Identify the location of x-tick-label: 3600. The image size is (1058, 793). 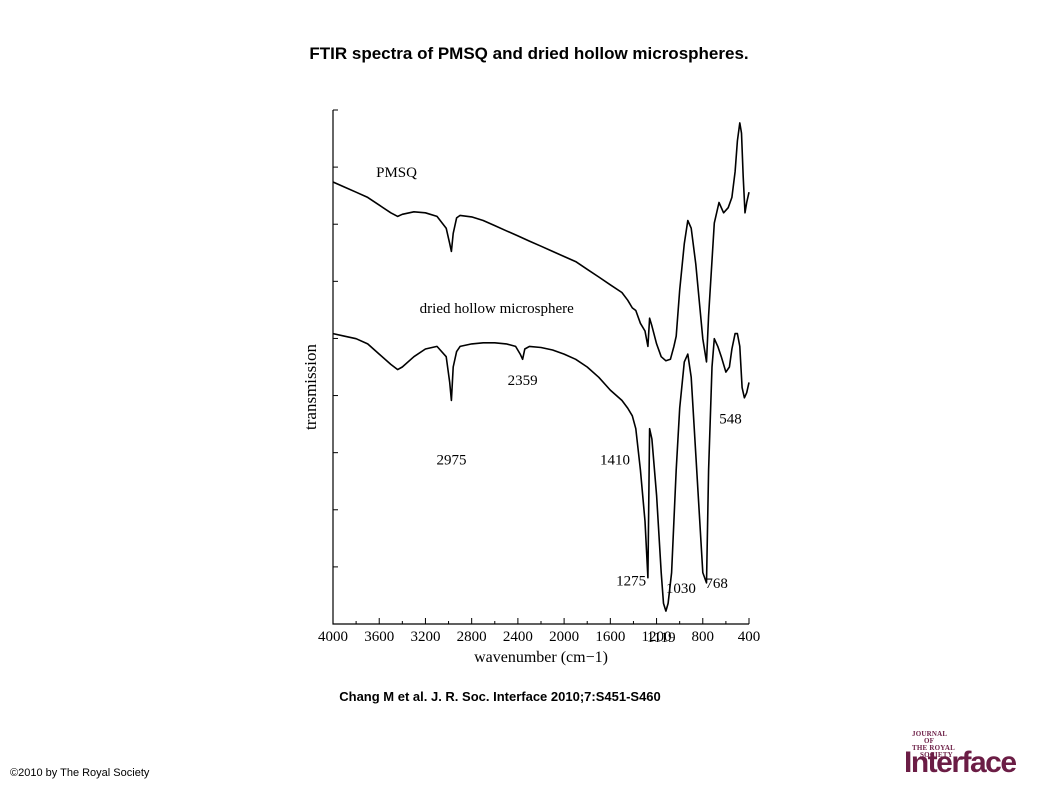
(379, 637).